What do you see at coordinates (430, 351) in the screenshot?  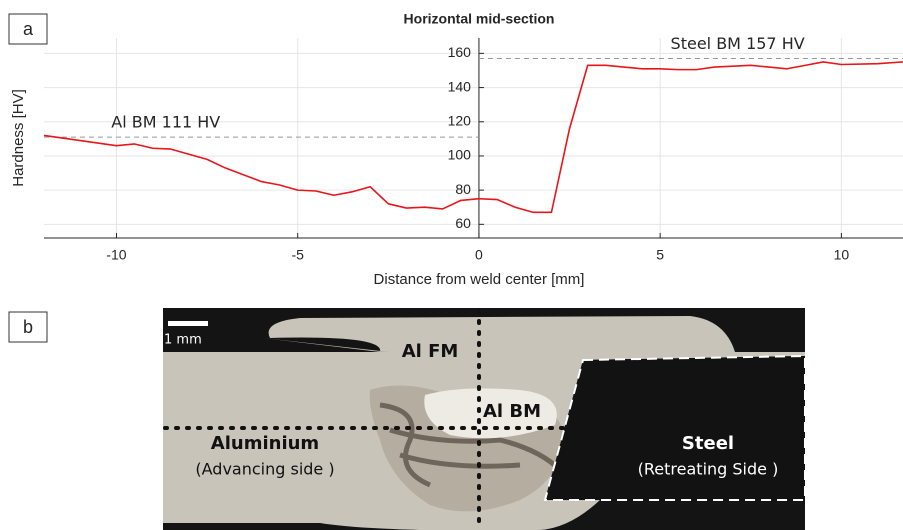 I see `image-label: Al FM` at bounding box center [430, 351].